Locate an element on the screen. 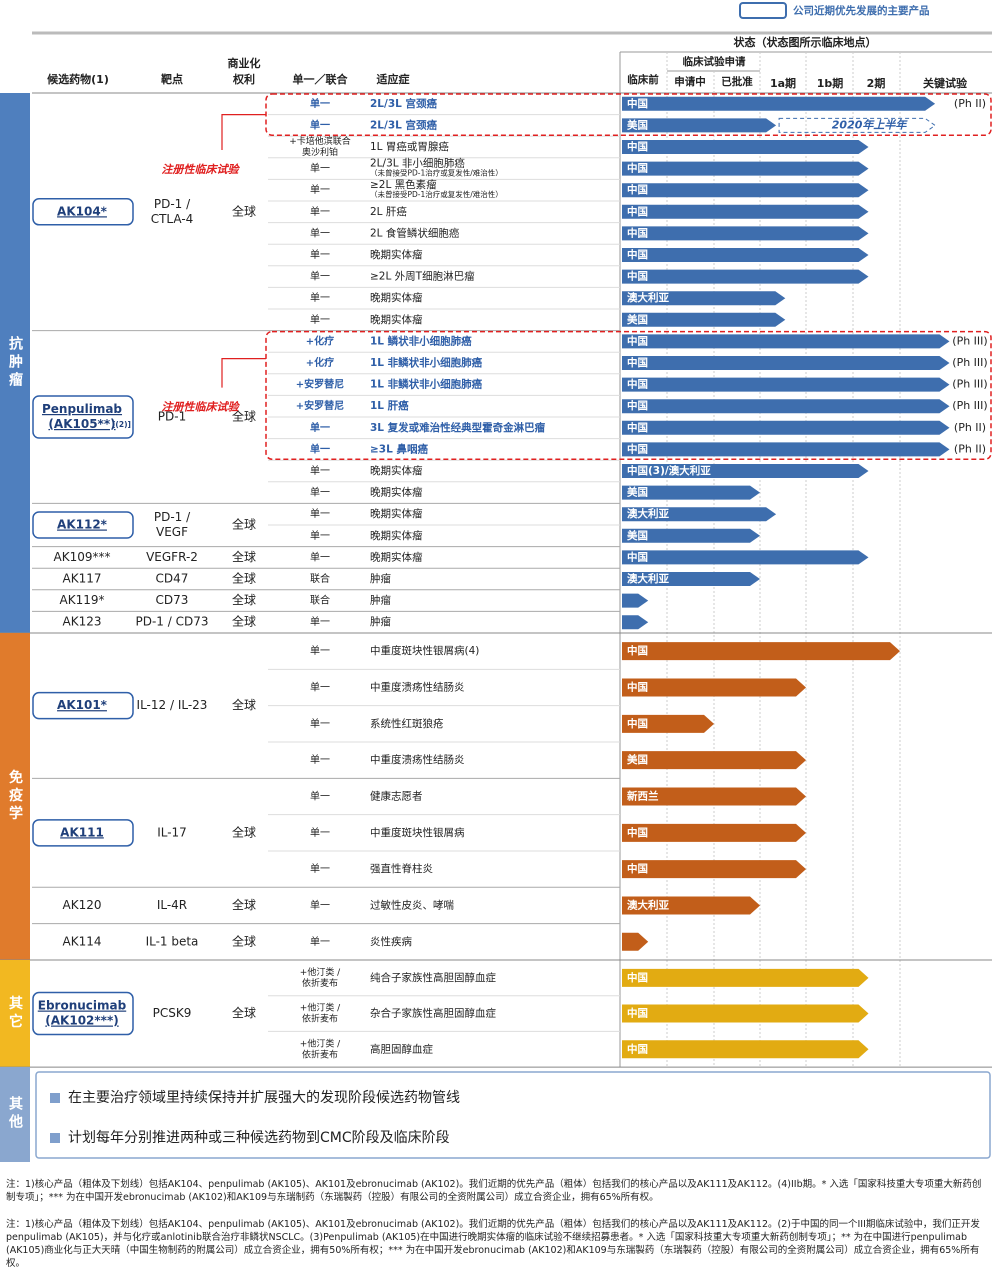 Image resolution: width=995 pixels, height=1271 pixels. drug-name: (AK102***) is located at coordinates (81, 1021).